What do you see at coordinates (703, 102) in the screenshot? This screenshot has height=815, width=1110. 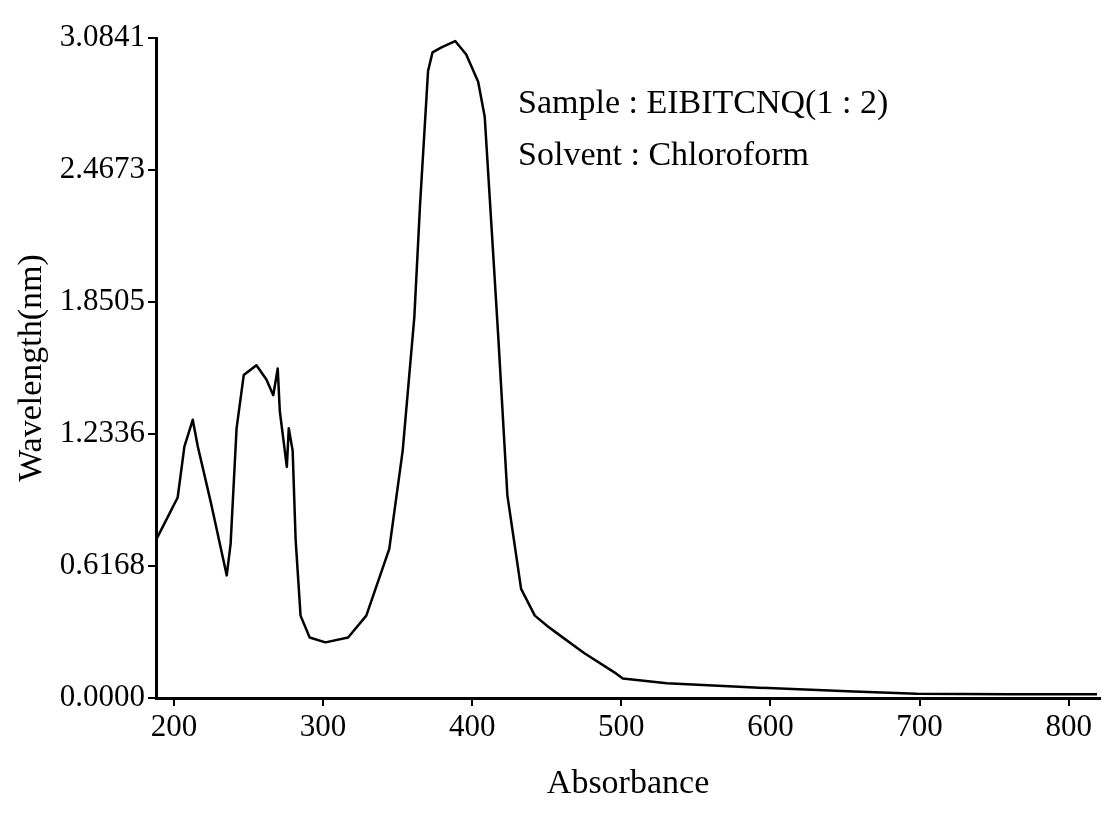 I see `annotation: Sample : EIBITCNQ(1 : 2)` at bounding box center [703, 102].